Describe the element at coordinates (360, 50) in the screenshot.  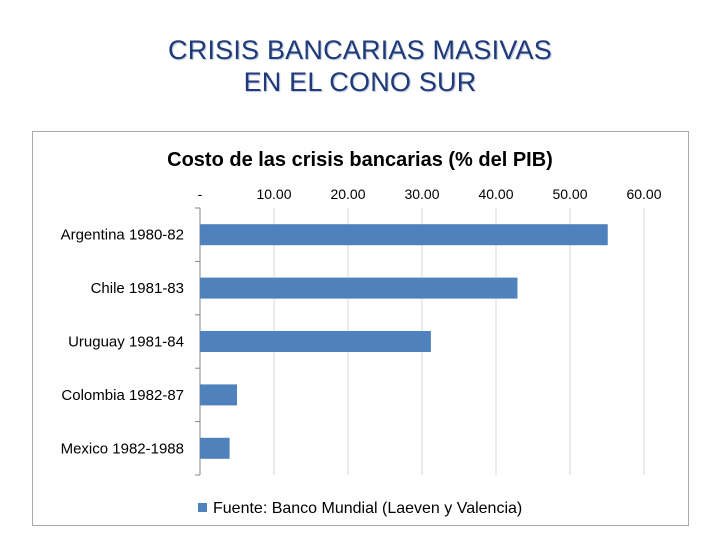
I see `slide-title-line-1: CRISIS BANCARIAS MASIVAS` at that location.